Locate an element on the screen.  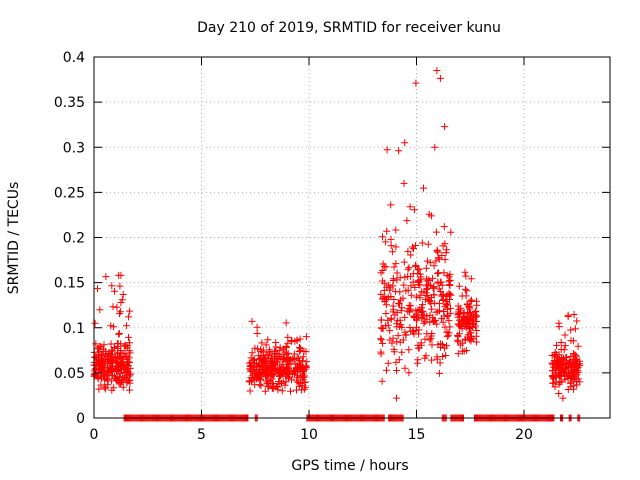
y-tick-label: 0.15 is located at coordinates (69, 284).